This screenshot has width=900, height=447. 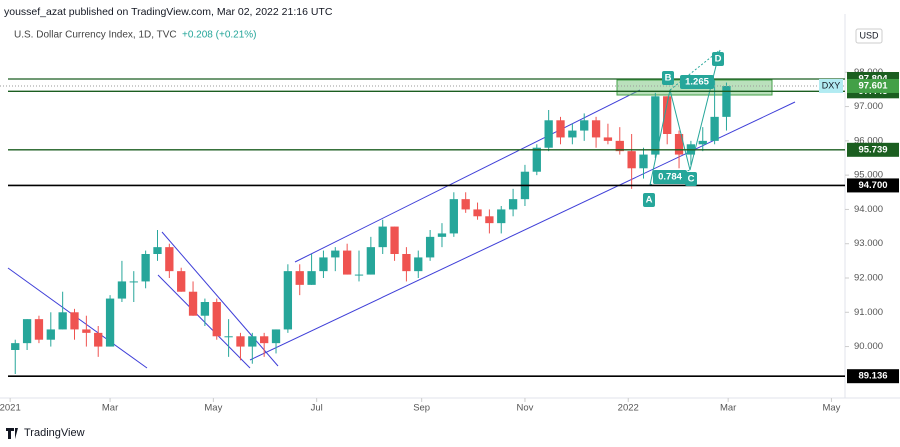 I want to click on pattern-label: C, so click(x=691, y=179).